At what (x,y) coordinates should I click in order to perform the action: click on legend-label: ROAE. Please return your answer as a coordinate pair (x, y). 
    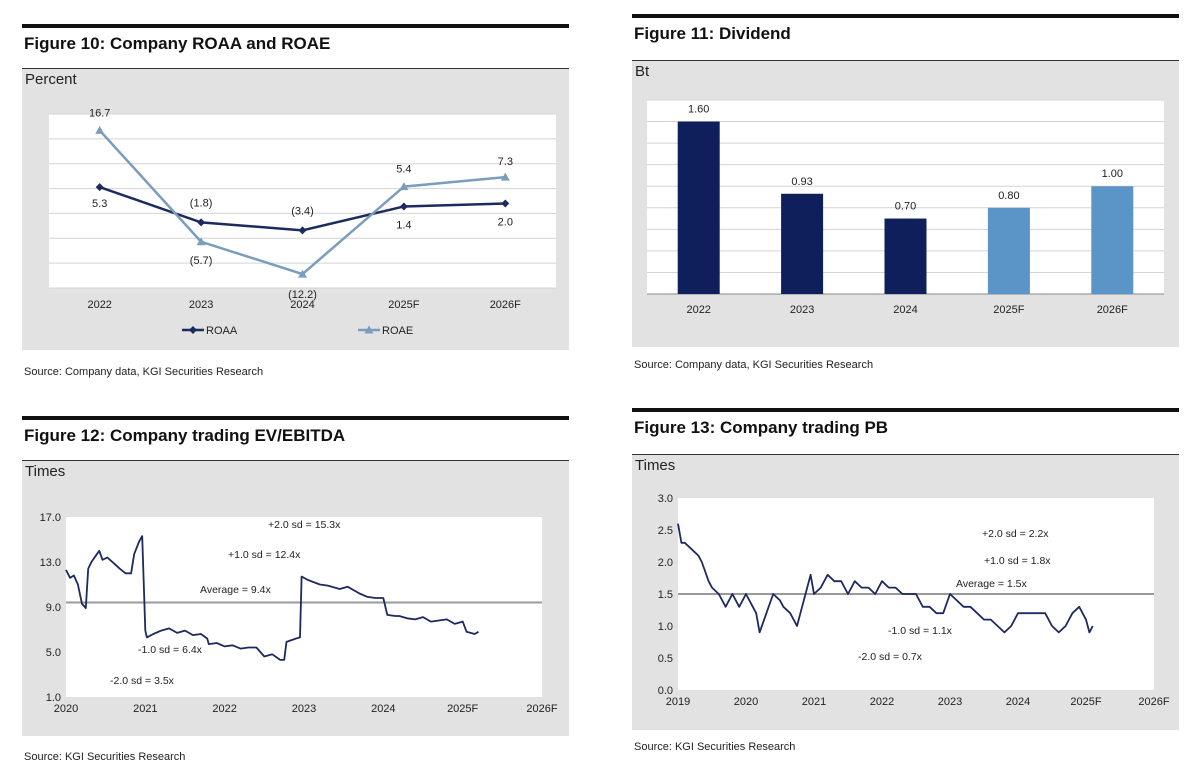
    Looking at the image, I should click on (397, 331).